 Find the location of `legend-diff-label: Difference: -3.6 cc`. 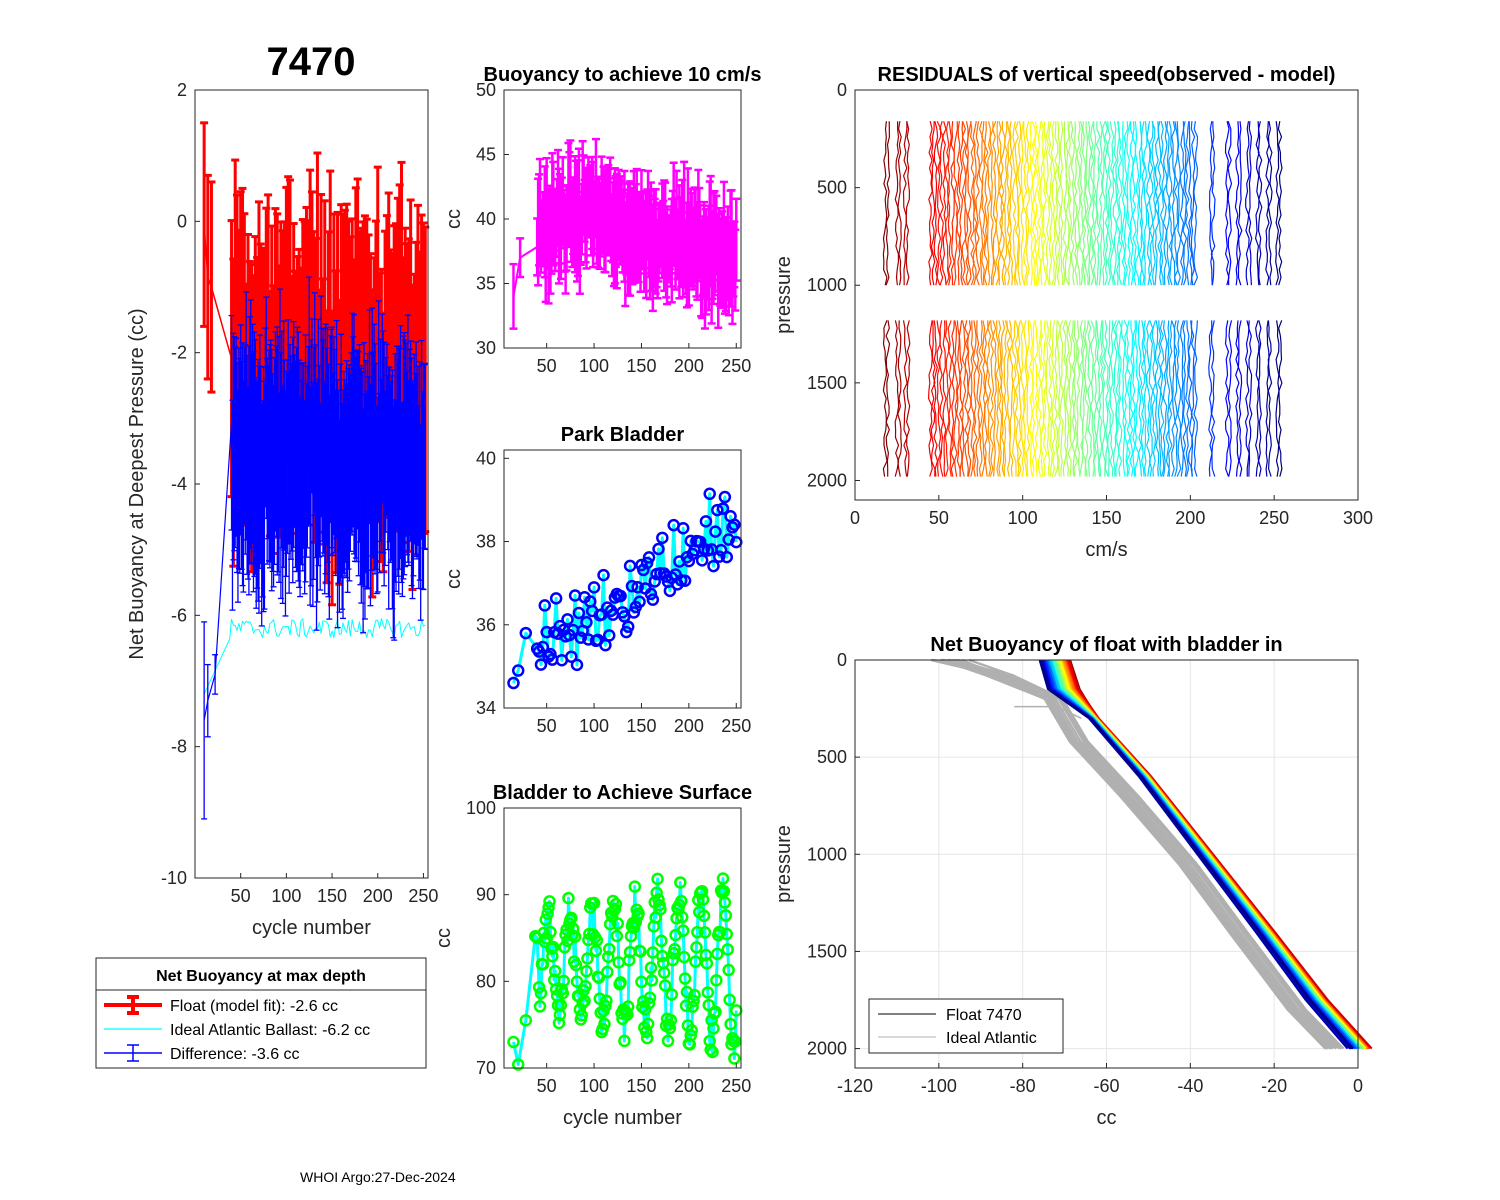

legend-diff-label: Difference: -3.6 cc is located at coordinates (235, 1054).